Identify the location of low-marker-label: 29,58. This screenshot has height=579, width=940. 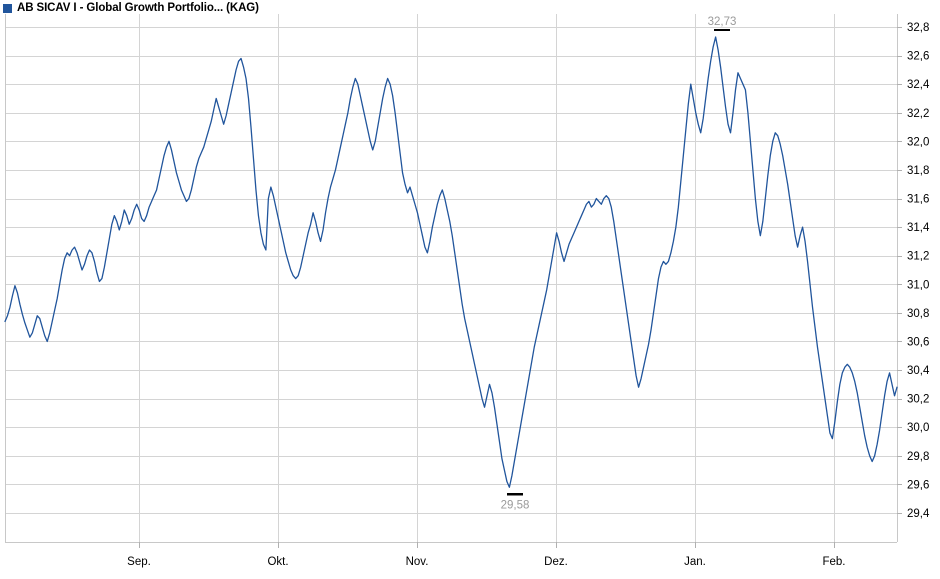
(515, 505).